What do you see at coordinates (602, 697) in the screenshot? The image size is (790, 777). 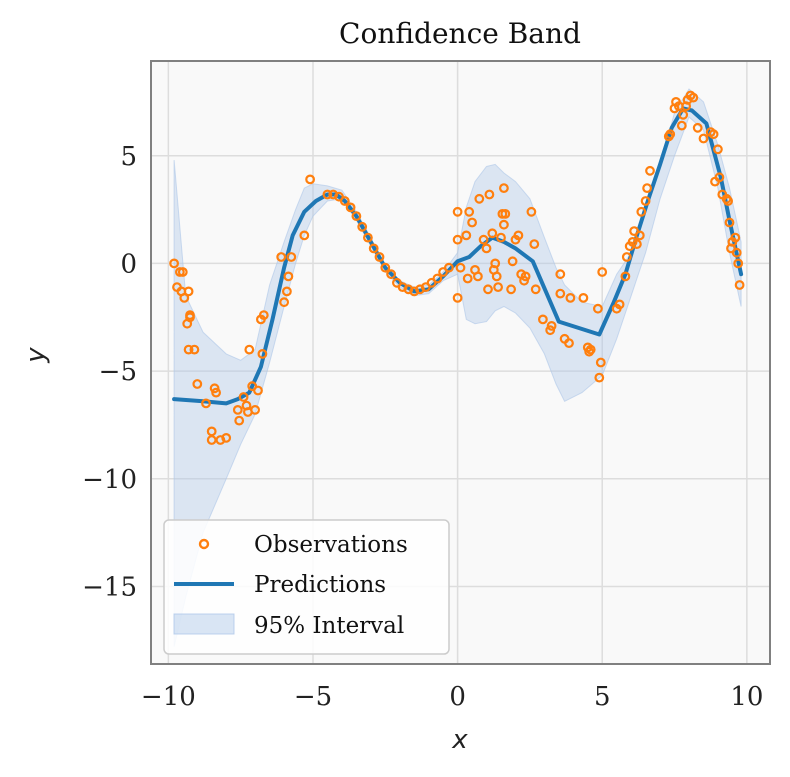 I see `x-tick-label: 5` at bounding box center [602, 697].